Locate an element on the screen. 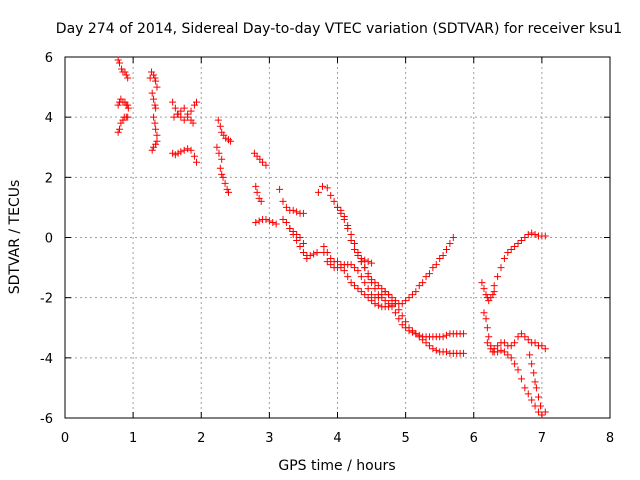 The height and width of the screenshot is (480, 640). x-tick-label: 2 is located at coordinates (201, 438).